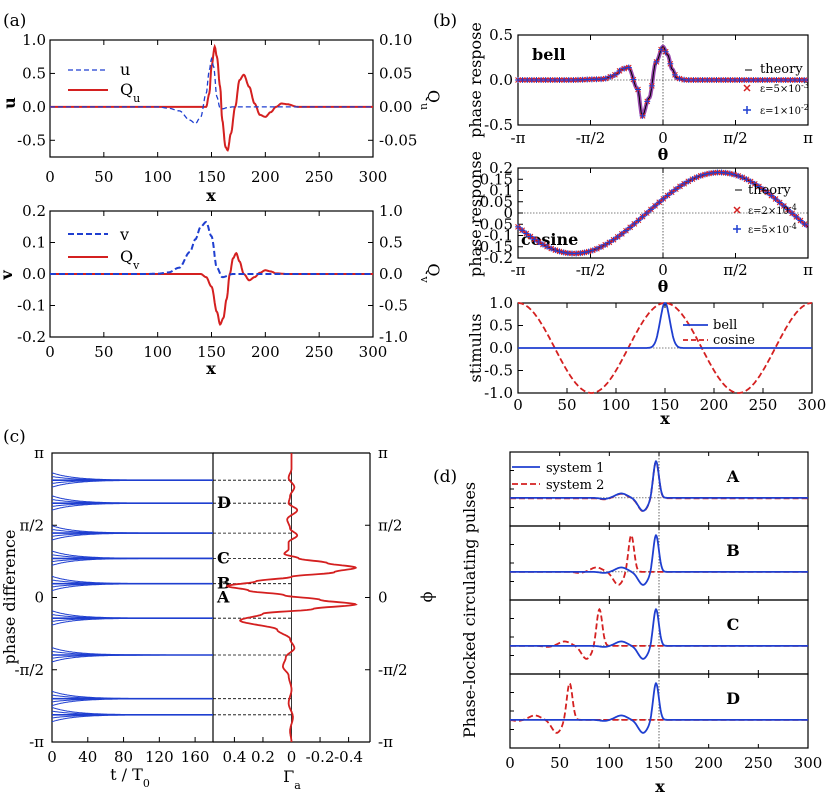 The width and height of the screenshot is (830, 799). I want to click on b2-ytick-label: 0.15, so click(496, 179).